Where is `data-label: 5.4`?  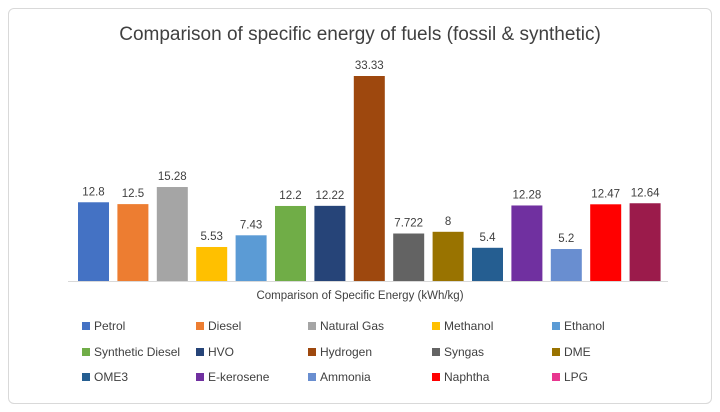 data-label: 5.4 is located at coordinates (488, 238).